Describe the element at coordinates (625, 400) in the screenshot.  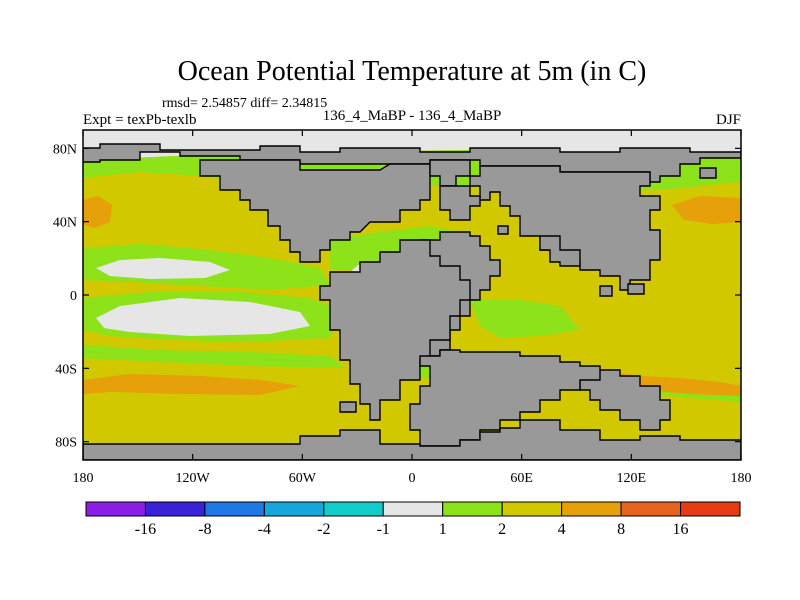
I see `land-australia` at that location.